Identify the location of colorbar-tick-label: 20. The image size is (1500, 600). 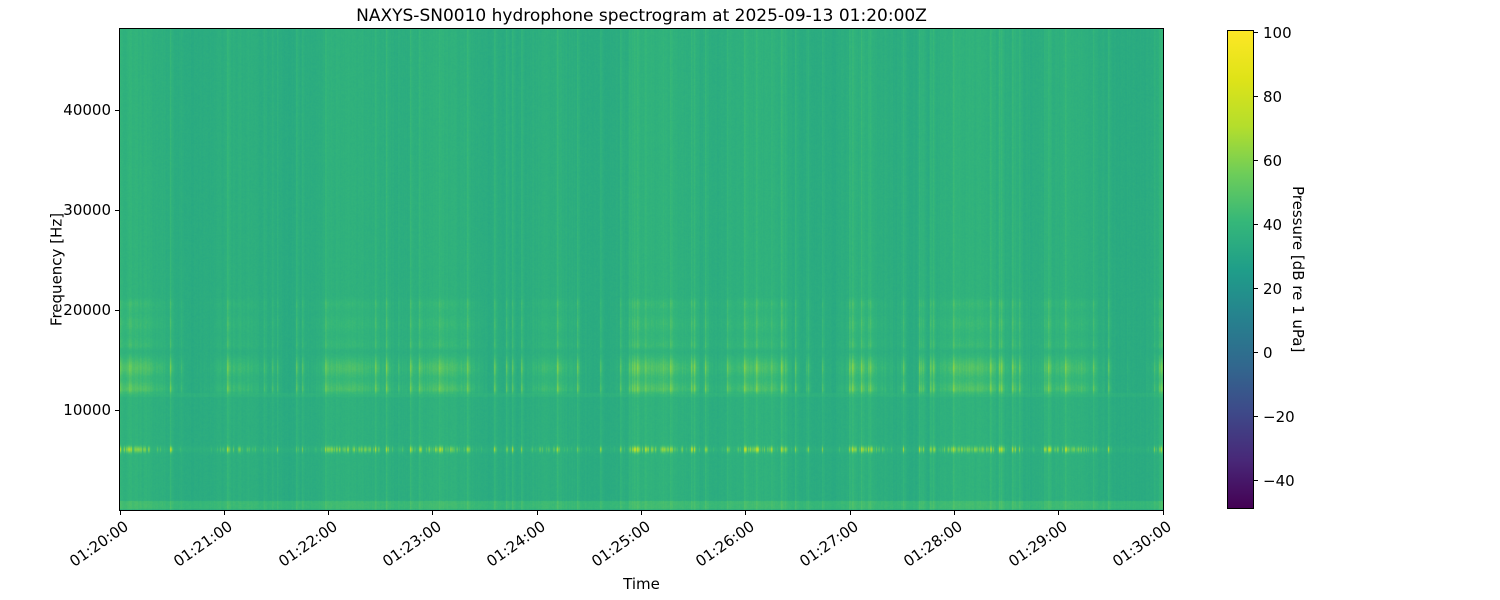
(1273, 288).